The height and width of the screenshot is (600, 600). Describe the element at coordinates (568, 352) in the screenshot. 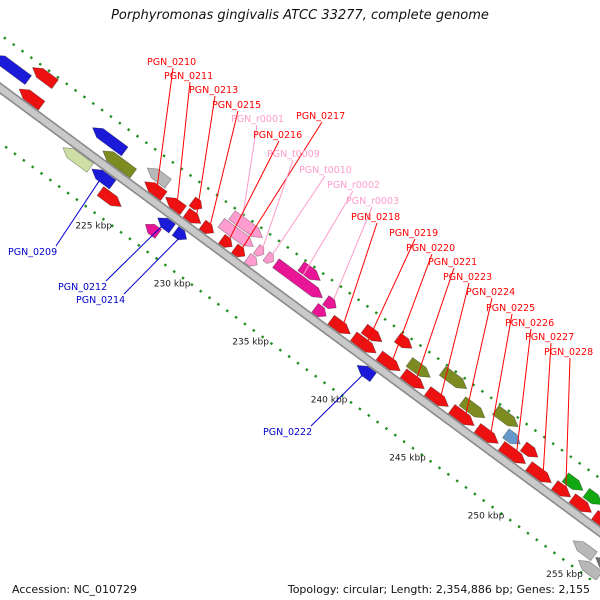

I see `gene-label: PGN_0228` at that location.